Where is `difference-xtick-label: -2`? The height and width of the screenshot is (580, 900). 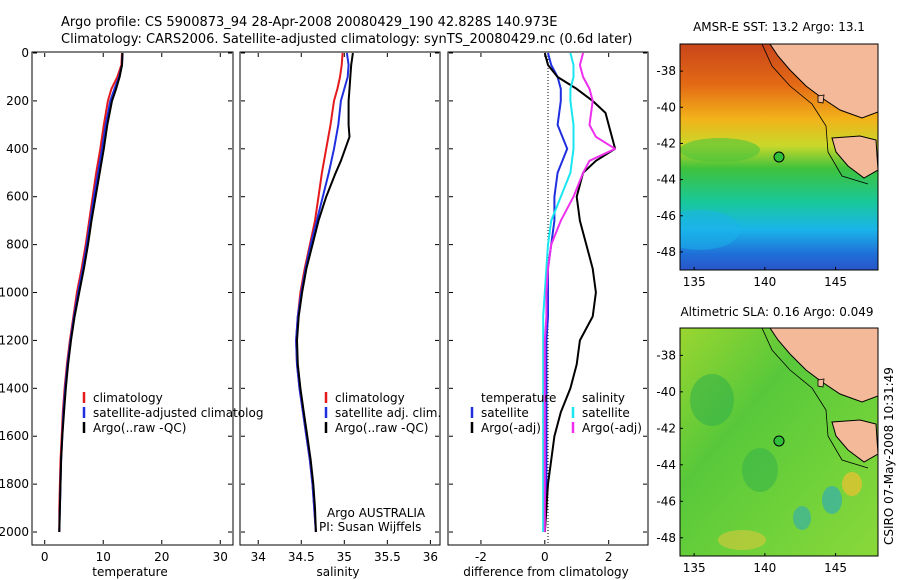 difference-xtick-label: -2 is located at coordinates (481, 557).